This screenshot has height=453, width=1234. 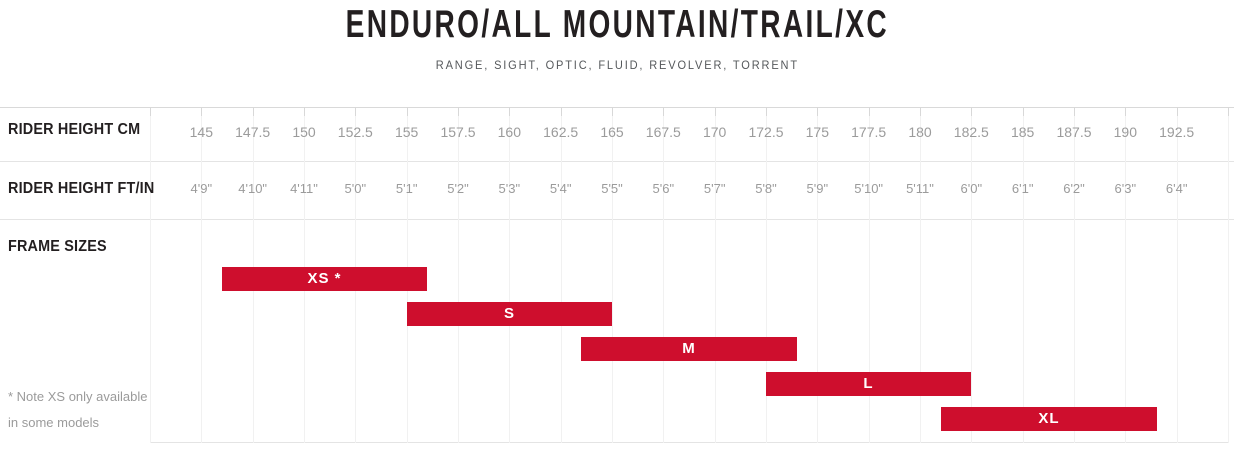 I want to click on rider-height-cm-value: 190, so click(x=1125, y=132).